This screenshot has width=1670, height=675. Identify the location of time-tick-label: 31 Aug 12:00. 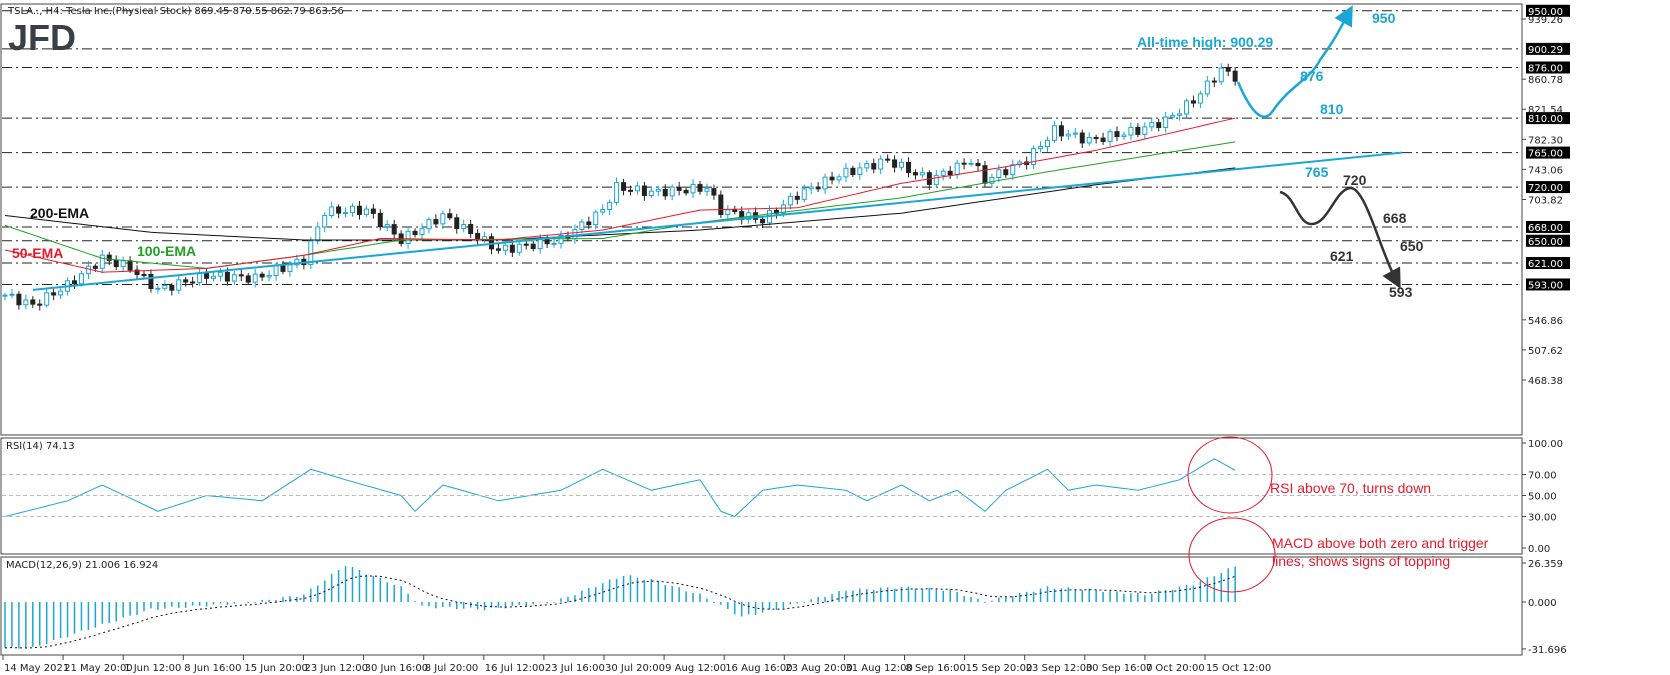
(878, 668).